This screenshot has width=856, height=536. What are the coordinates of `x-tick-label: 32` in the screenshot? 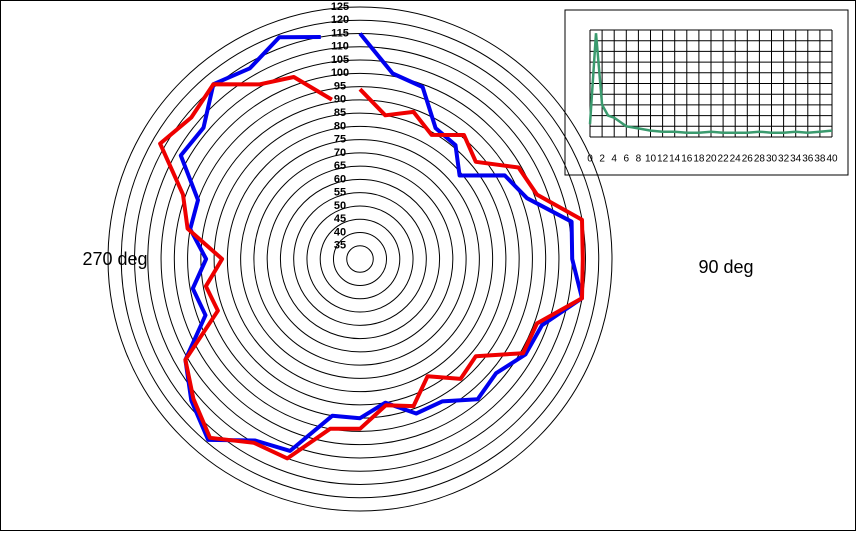 It's located at (784, 159).